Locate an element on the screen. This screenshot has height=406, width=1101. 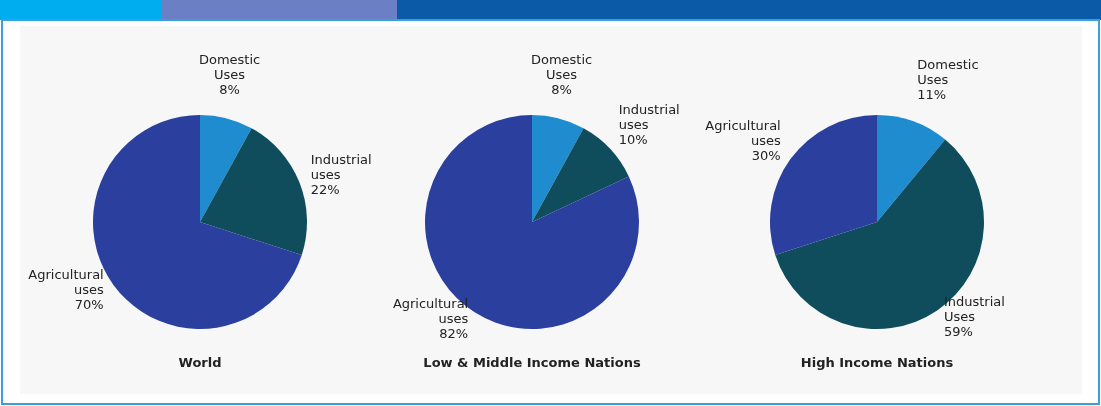
data-label: 22% is located at coordinates (325, 189).